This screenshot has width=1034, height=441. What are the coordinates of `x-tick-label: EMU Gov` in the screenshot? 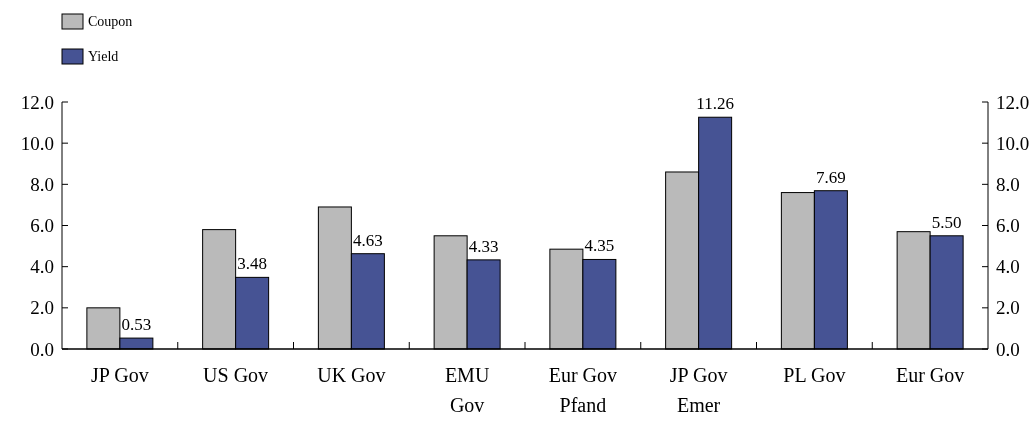 It's located at (467, 390).